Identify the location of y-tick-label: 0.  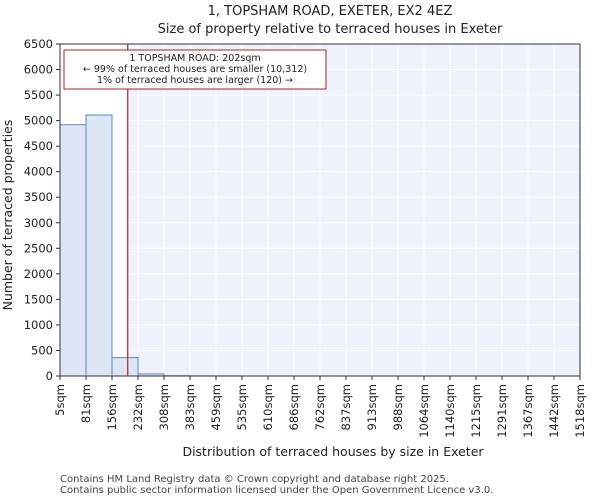
(49, 376).